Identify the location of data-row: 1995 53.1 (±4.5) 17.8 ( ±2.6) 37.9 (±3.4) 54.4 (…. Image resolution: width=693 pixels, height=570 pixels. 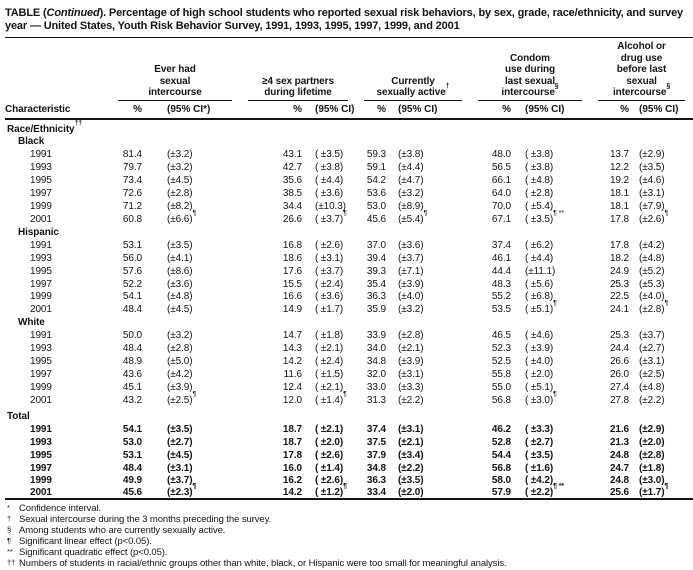
(349, 454).